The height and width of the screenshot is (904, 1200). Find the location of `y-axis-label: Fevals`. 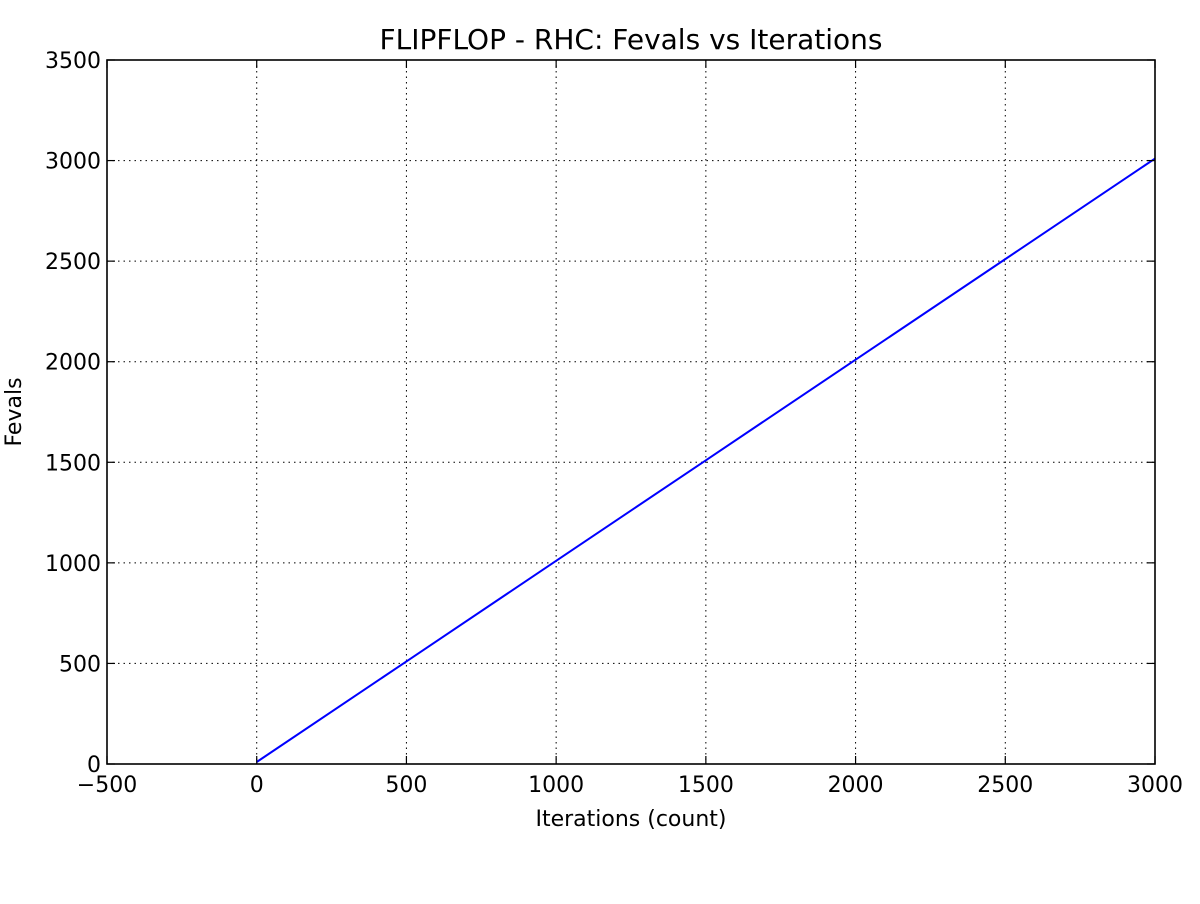

y-axis-label: Fevals is located at coordinates (14, 411).